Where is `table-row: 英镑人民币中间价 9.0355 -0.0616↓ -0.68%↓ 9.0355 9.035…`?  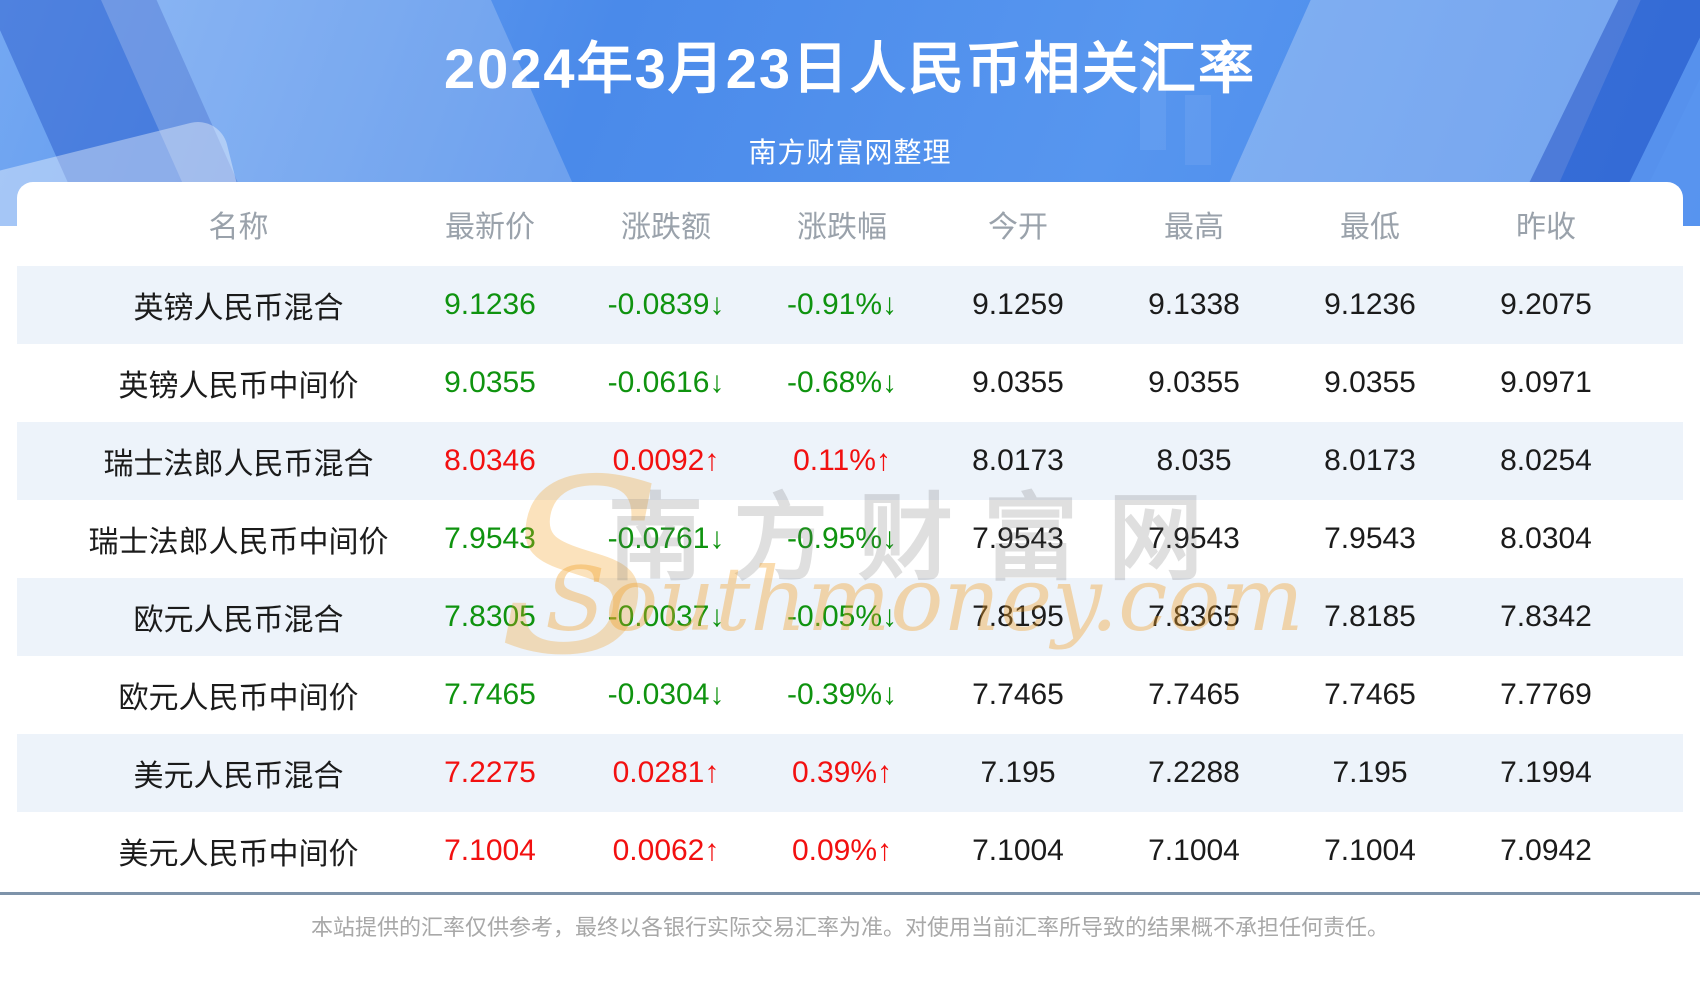 table-row: 英镑人民币中间价 9.0355 -0.0616↓ -0.68%↓ 9.0355 9.035… is located at coordinates (850, 383).